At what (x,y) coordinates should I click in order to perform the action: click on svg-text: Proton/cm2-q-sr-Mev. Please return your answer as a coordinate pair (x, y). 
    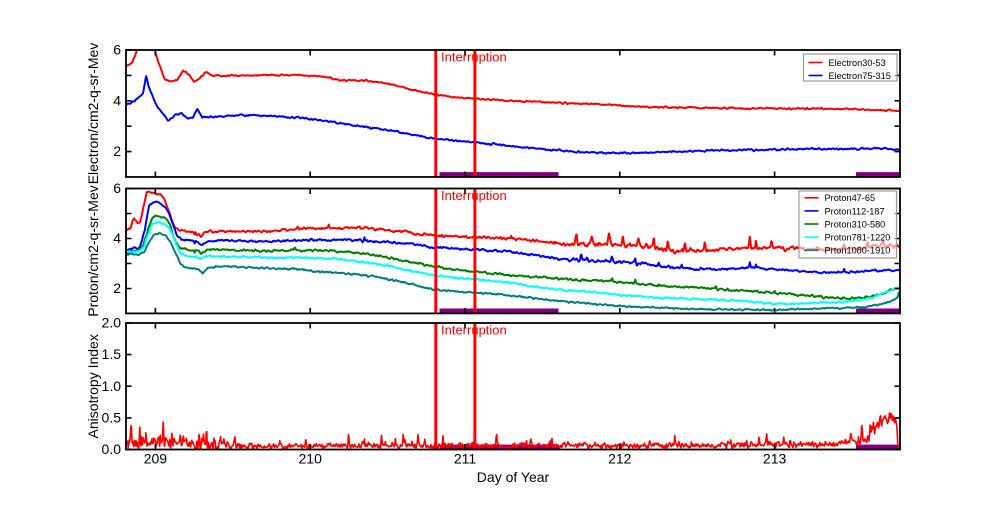
    Looking at the image, I should click on (93, 250).